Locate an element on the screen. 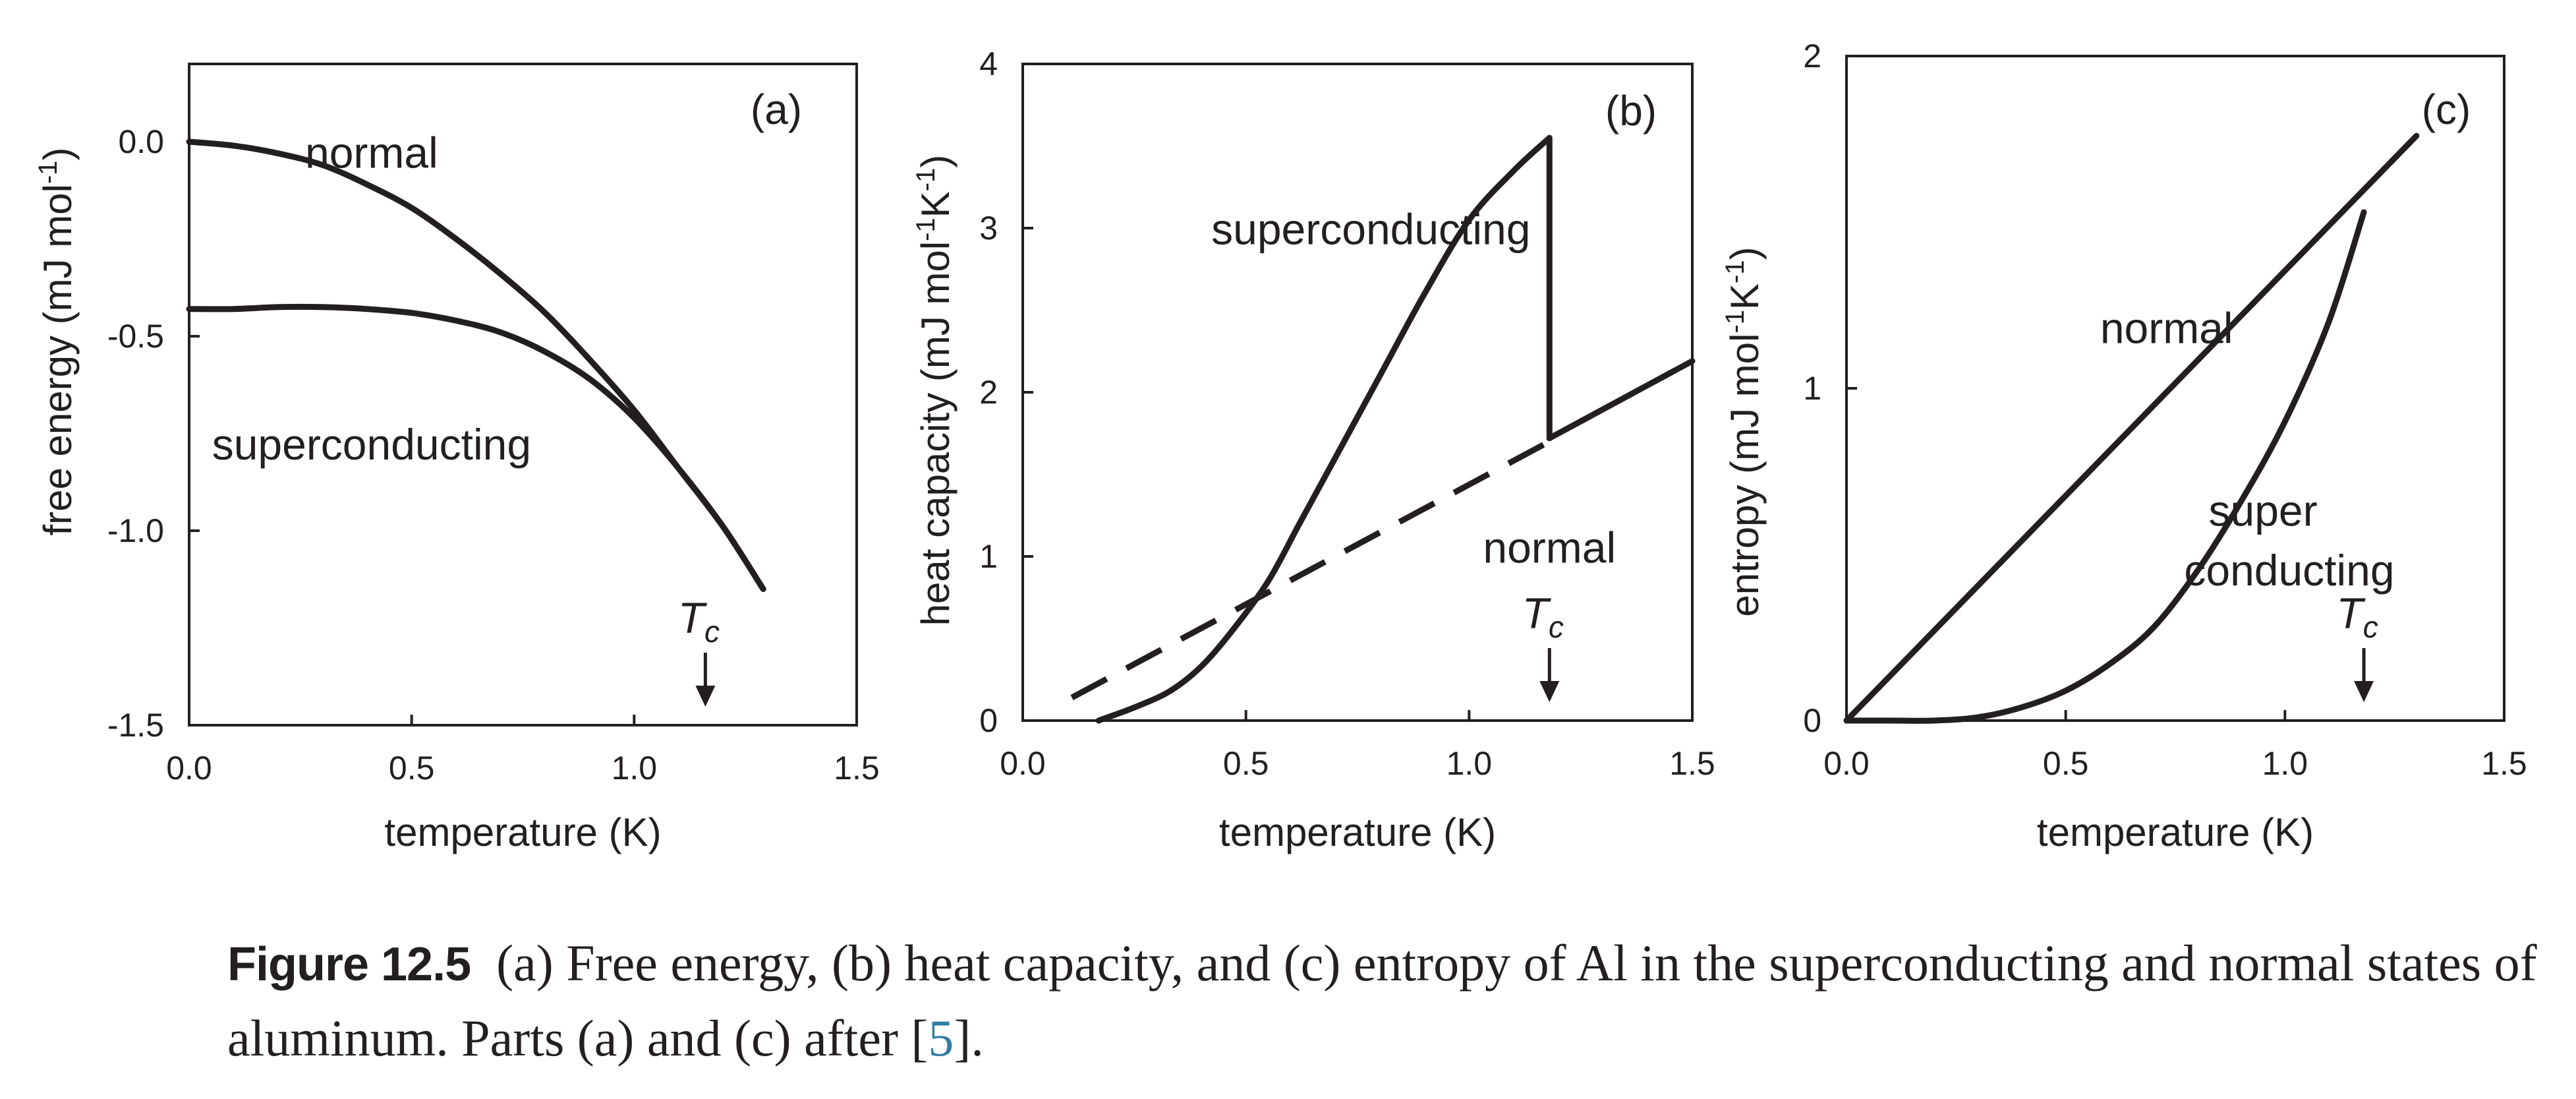 The image size is (2576, 1099). annotation-label: conducting is located at coordinates (2289, 570).